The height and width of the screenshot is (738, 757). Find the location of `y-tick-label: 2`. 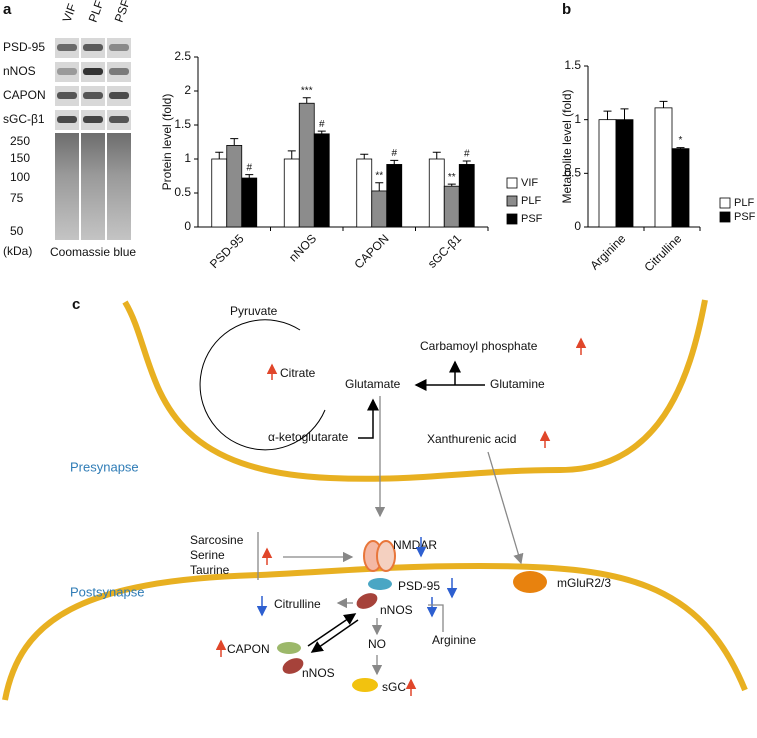

y-tick-label: 2 is located at coordinates (187, 90).